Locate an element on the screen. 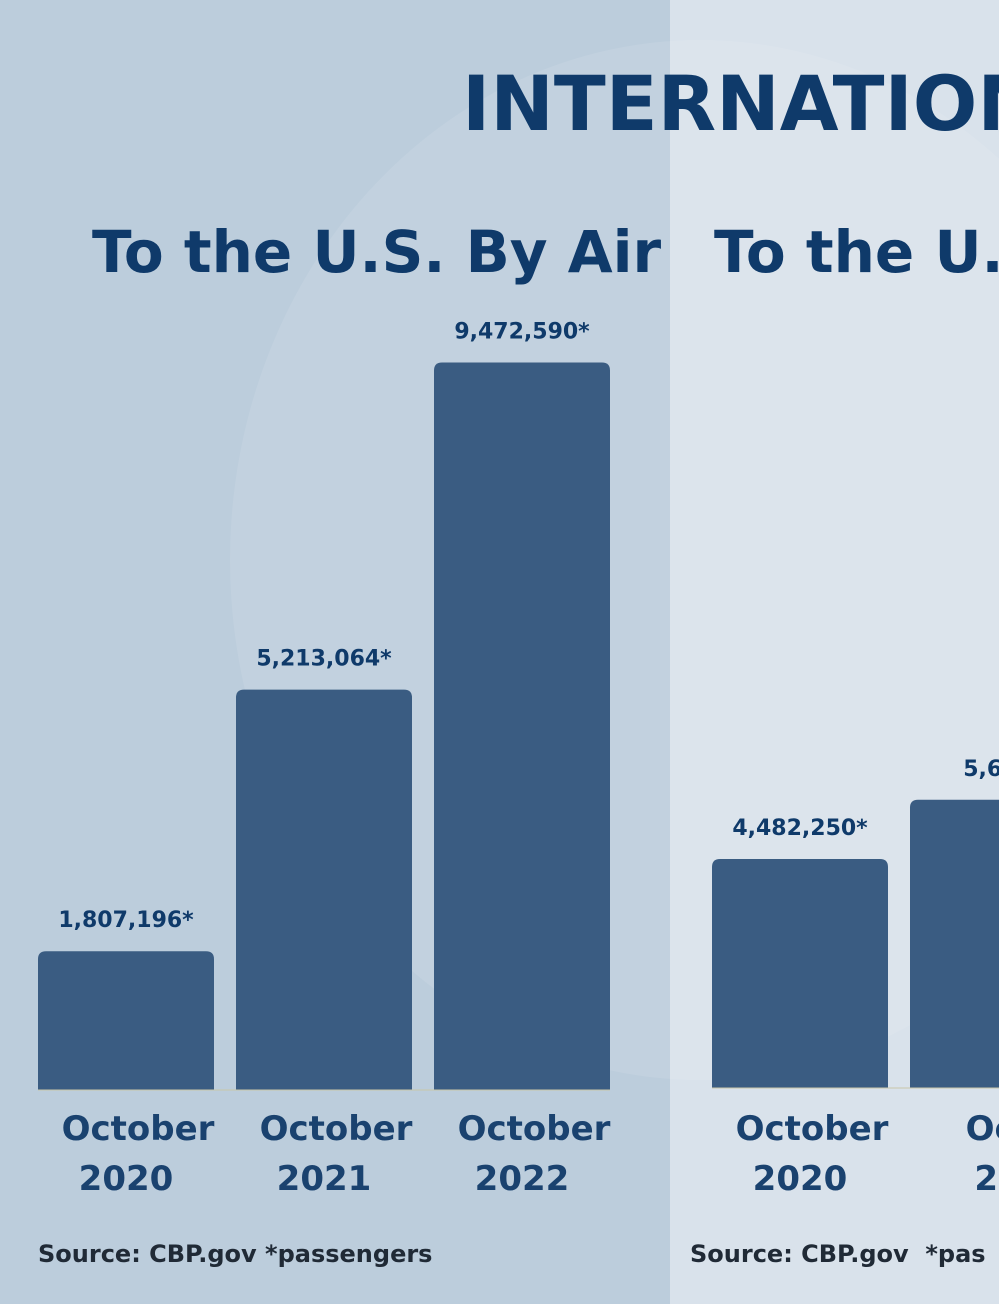  value-label: 9,472,590* is located at coordinates (522, 332).